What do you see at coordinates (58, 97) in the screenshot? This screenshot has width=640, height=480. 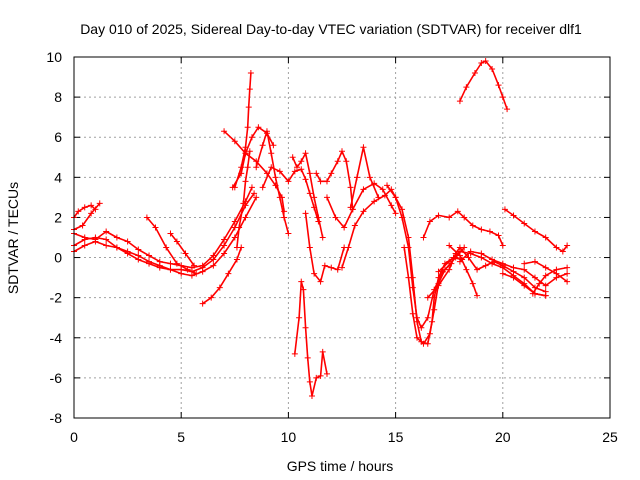 I see `y-tick-label: 8` at bounding box center [58, 97].